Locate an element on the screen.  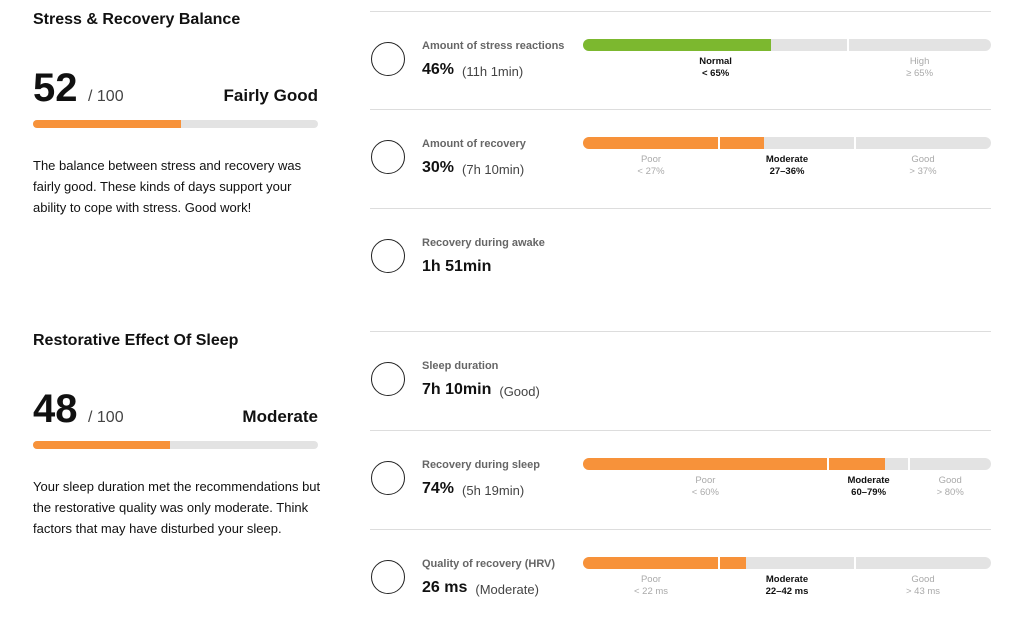
section-title: Stress & Recovery Balance is located at coordinates (137, 19).